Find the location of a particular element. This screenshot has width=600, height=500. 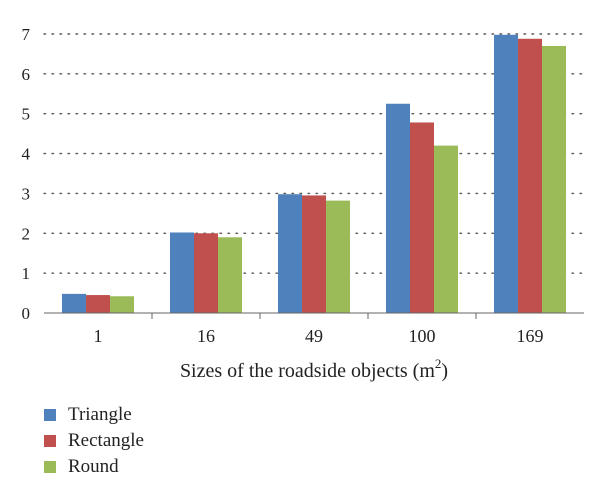

x-tick-label-100: 100 is located at coordinates (422, 336).